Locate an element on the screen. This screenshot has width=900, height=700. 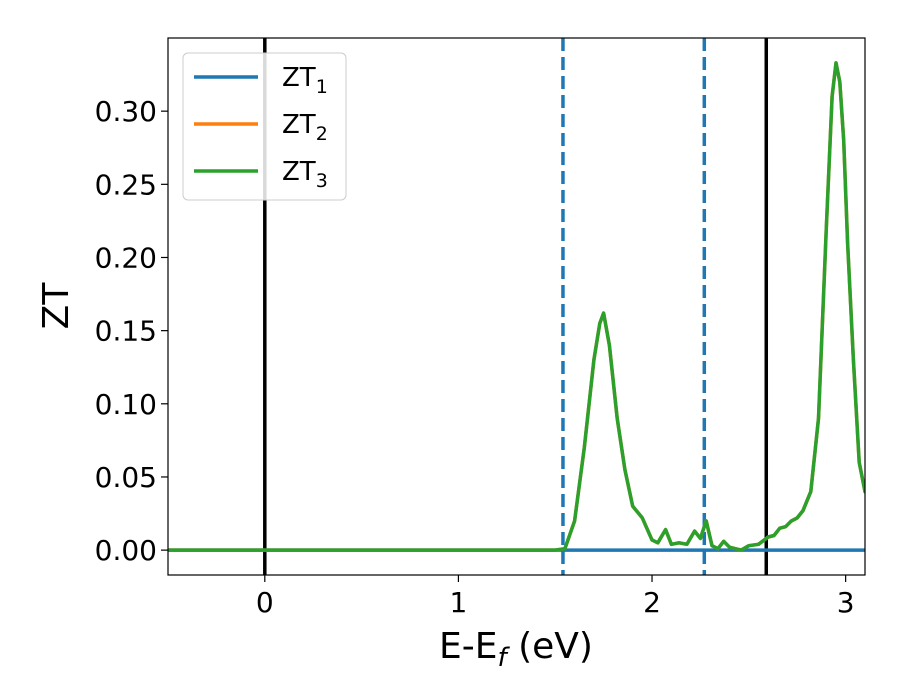
y-tick-label: 0.25 is located at coordinates (126, 184).